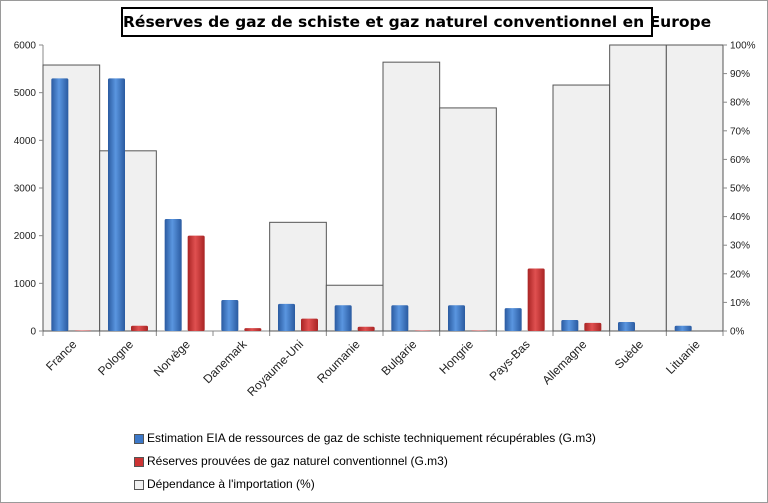 The width and height of the screenshot is (768, 503). I want to click on legend-swatch-import, so click(139, 485).